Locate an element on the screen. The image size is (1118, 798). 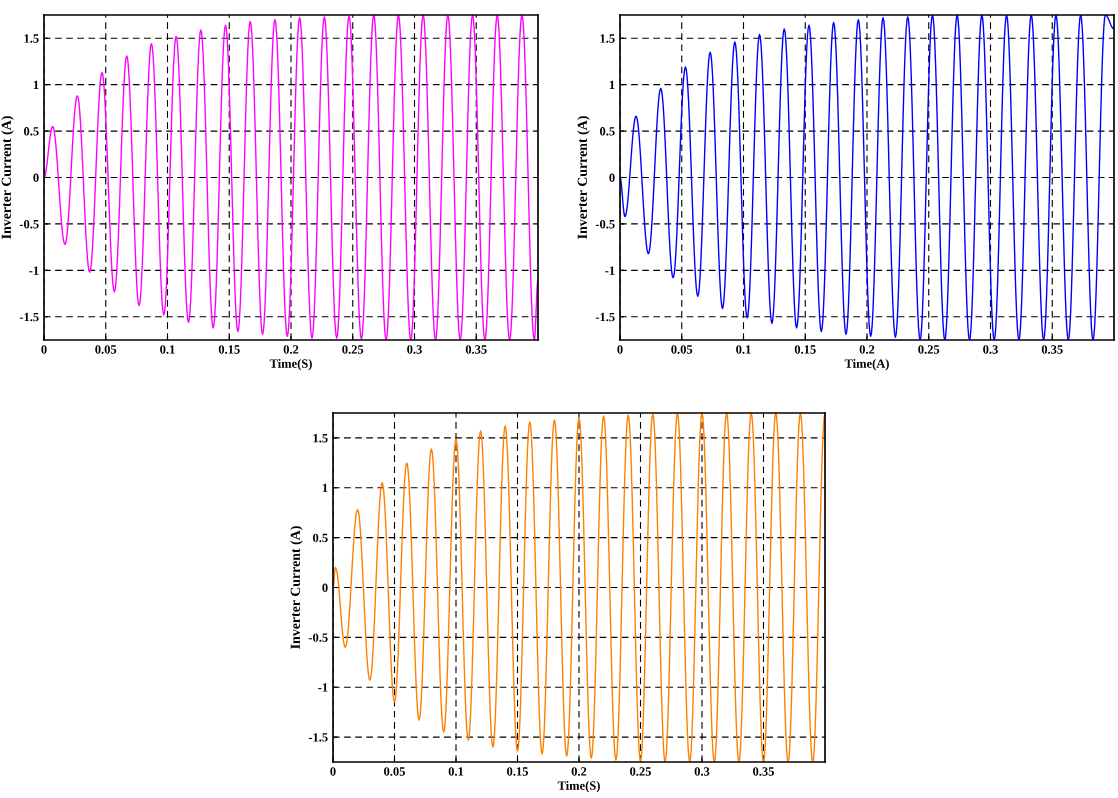
x-axis-title: Time(A) is located at coordinates (866, 364).